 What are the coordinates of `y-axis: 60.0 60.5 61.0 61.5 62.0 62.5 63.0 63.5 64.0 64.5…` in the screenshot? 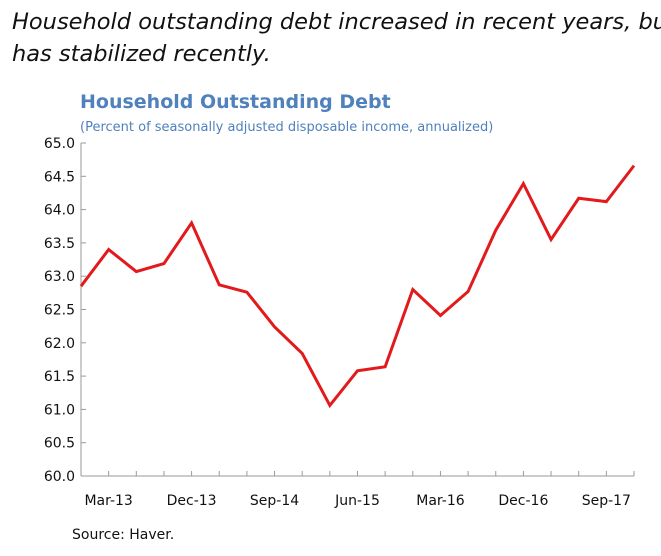 It's located at (65, 310).